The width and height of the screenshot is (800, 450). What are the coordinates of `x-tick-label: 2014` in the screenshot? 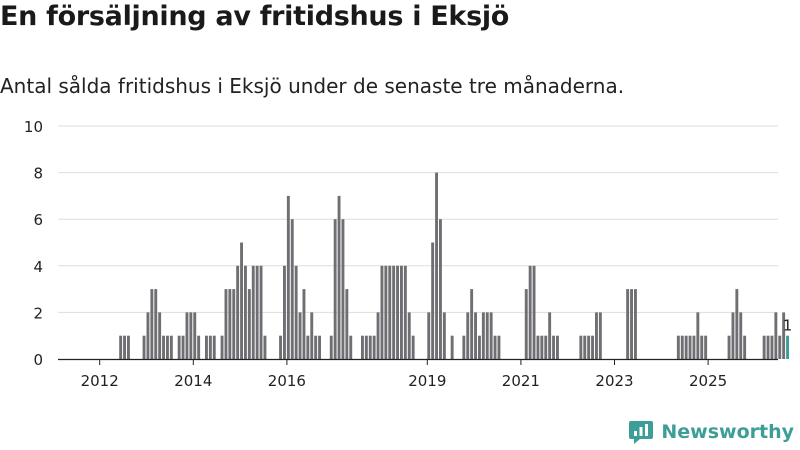 It's located at (193, 381).